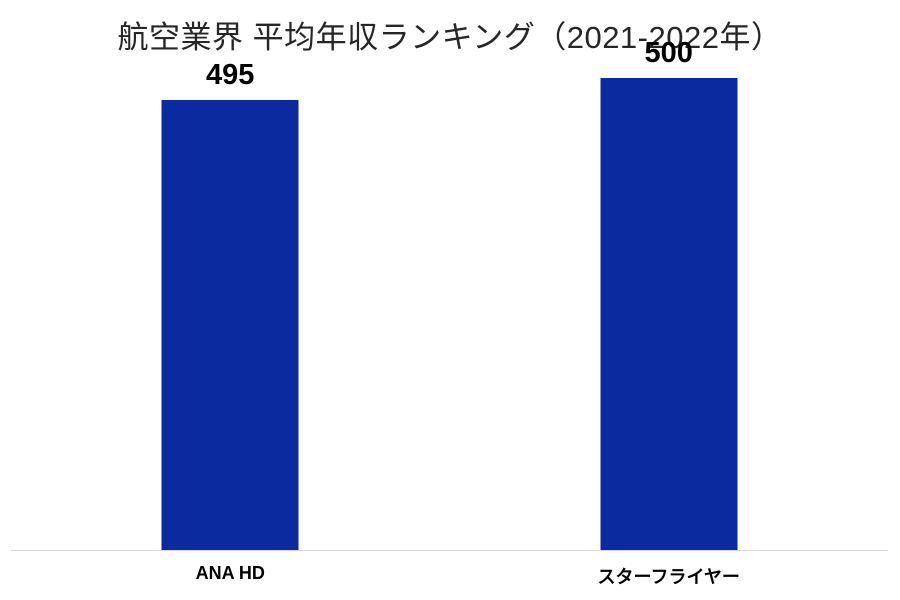  Describe the element at coordinates (230, 75) in the screenshot. I see `value-label-ana-hd: 495` at that location.